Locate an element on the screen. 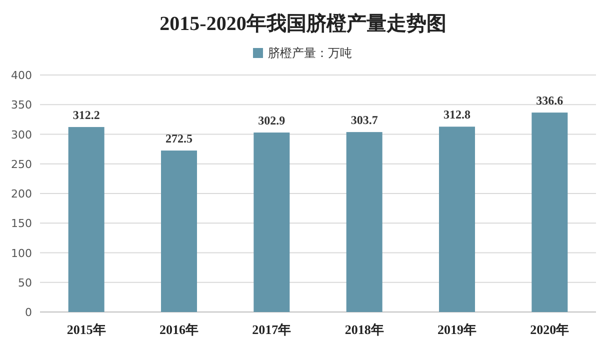  data-label: 312.8 is located at coordinates (457, 115).